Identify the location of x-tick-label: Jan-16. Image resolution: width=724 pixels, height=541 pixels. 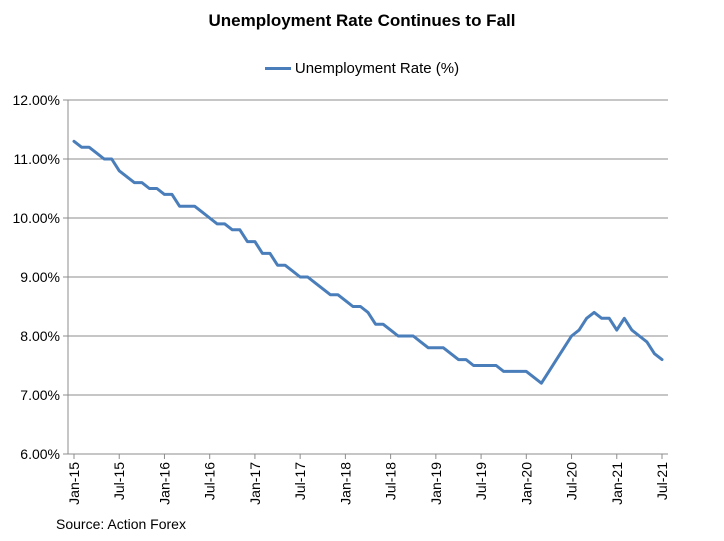
(164, 483).